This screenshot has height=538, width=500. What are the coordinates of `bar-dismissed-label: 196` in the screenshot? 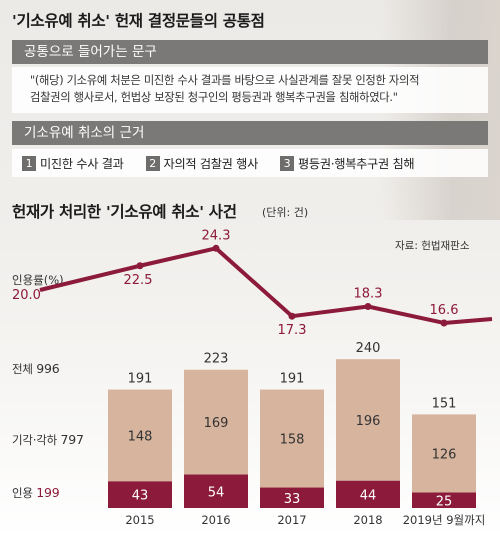 It's located at (368, 421).